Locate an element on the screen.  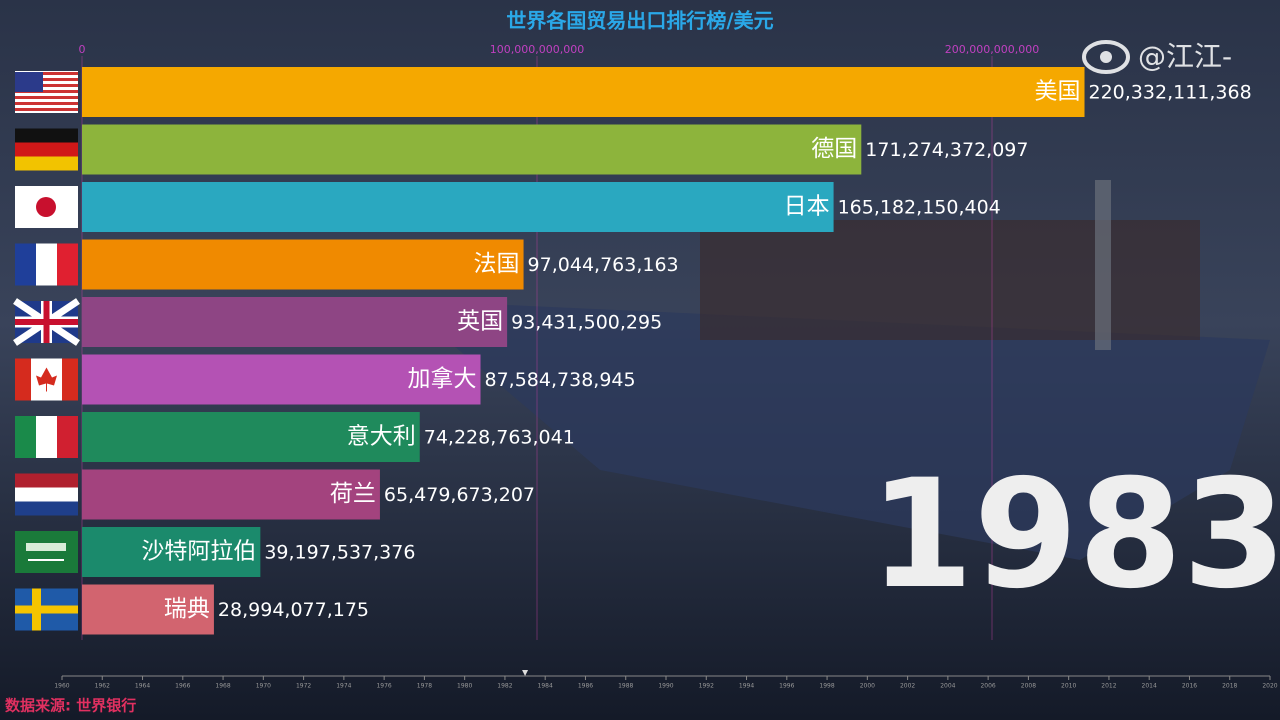
value-label: 220,332,111,368 is located at coordinates (1170, 93).